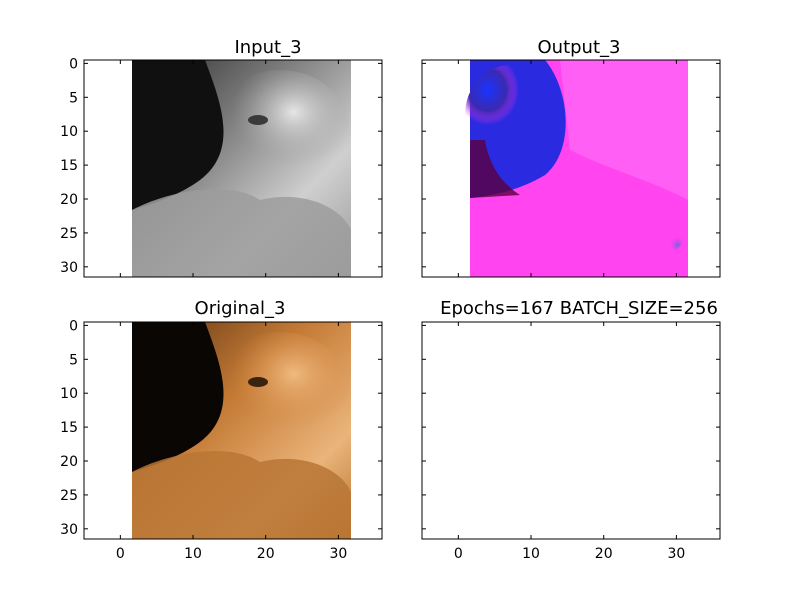  Describe the element at coordinates (604, 554) in the screenshot. I see `x-tick-label-empty: 20` at that location.